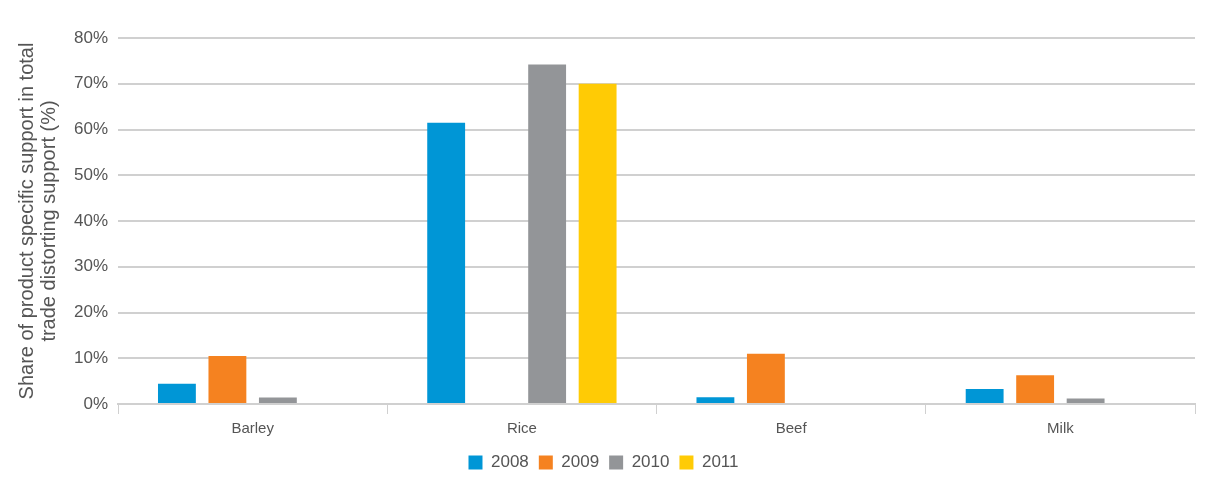 The image size is (1213, 493). Describe the element at coordinates (509, 462) in the screenshot. I see `legend-label: 2008` at that location.